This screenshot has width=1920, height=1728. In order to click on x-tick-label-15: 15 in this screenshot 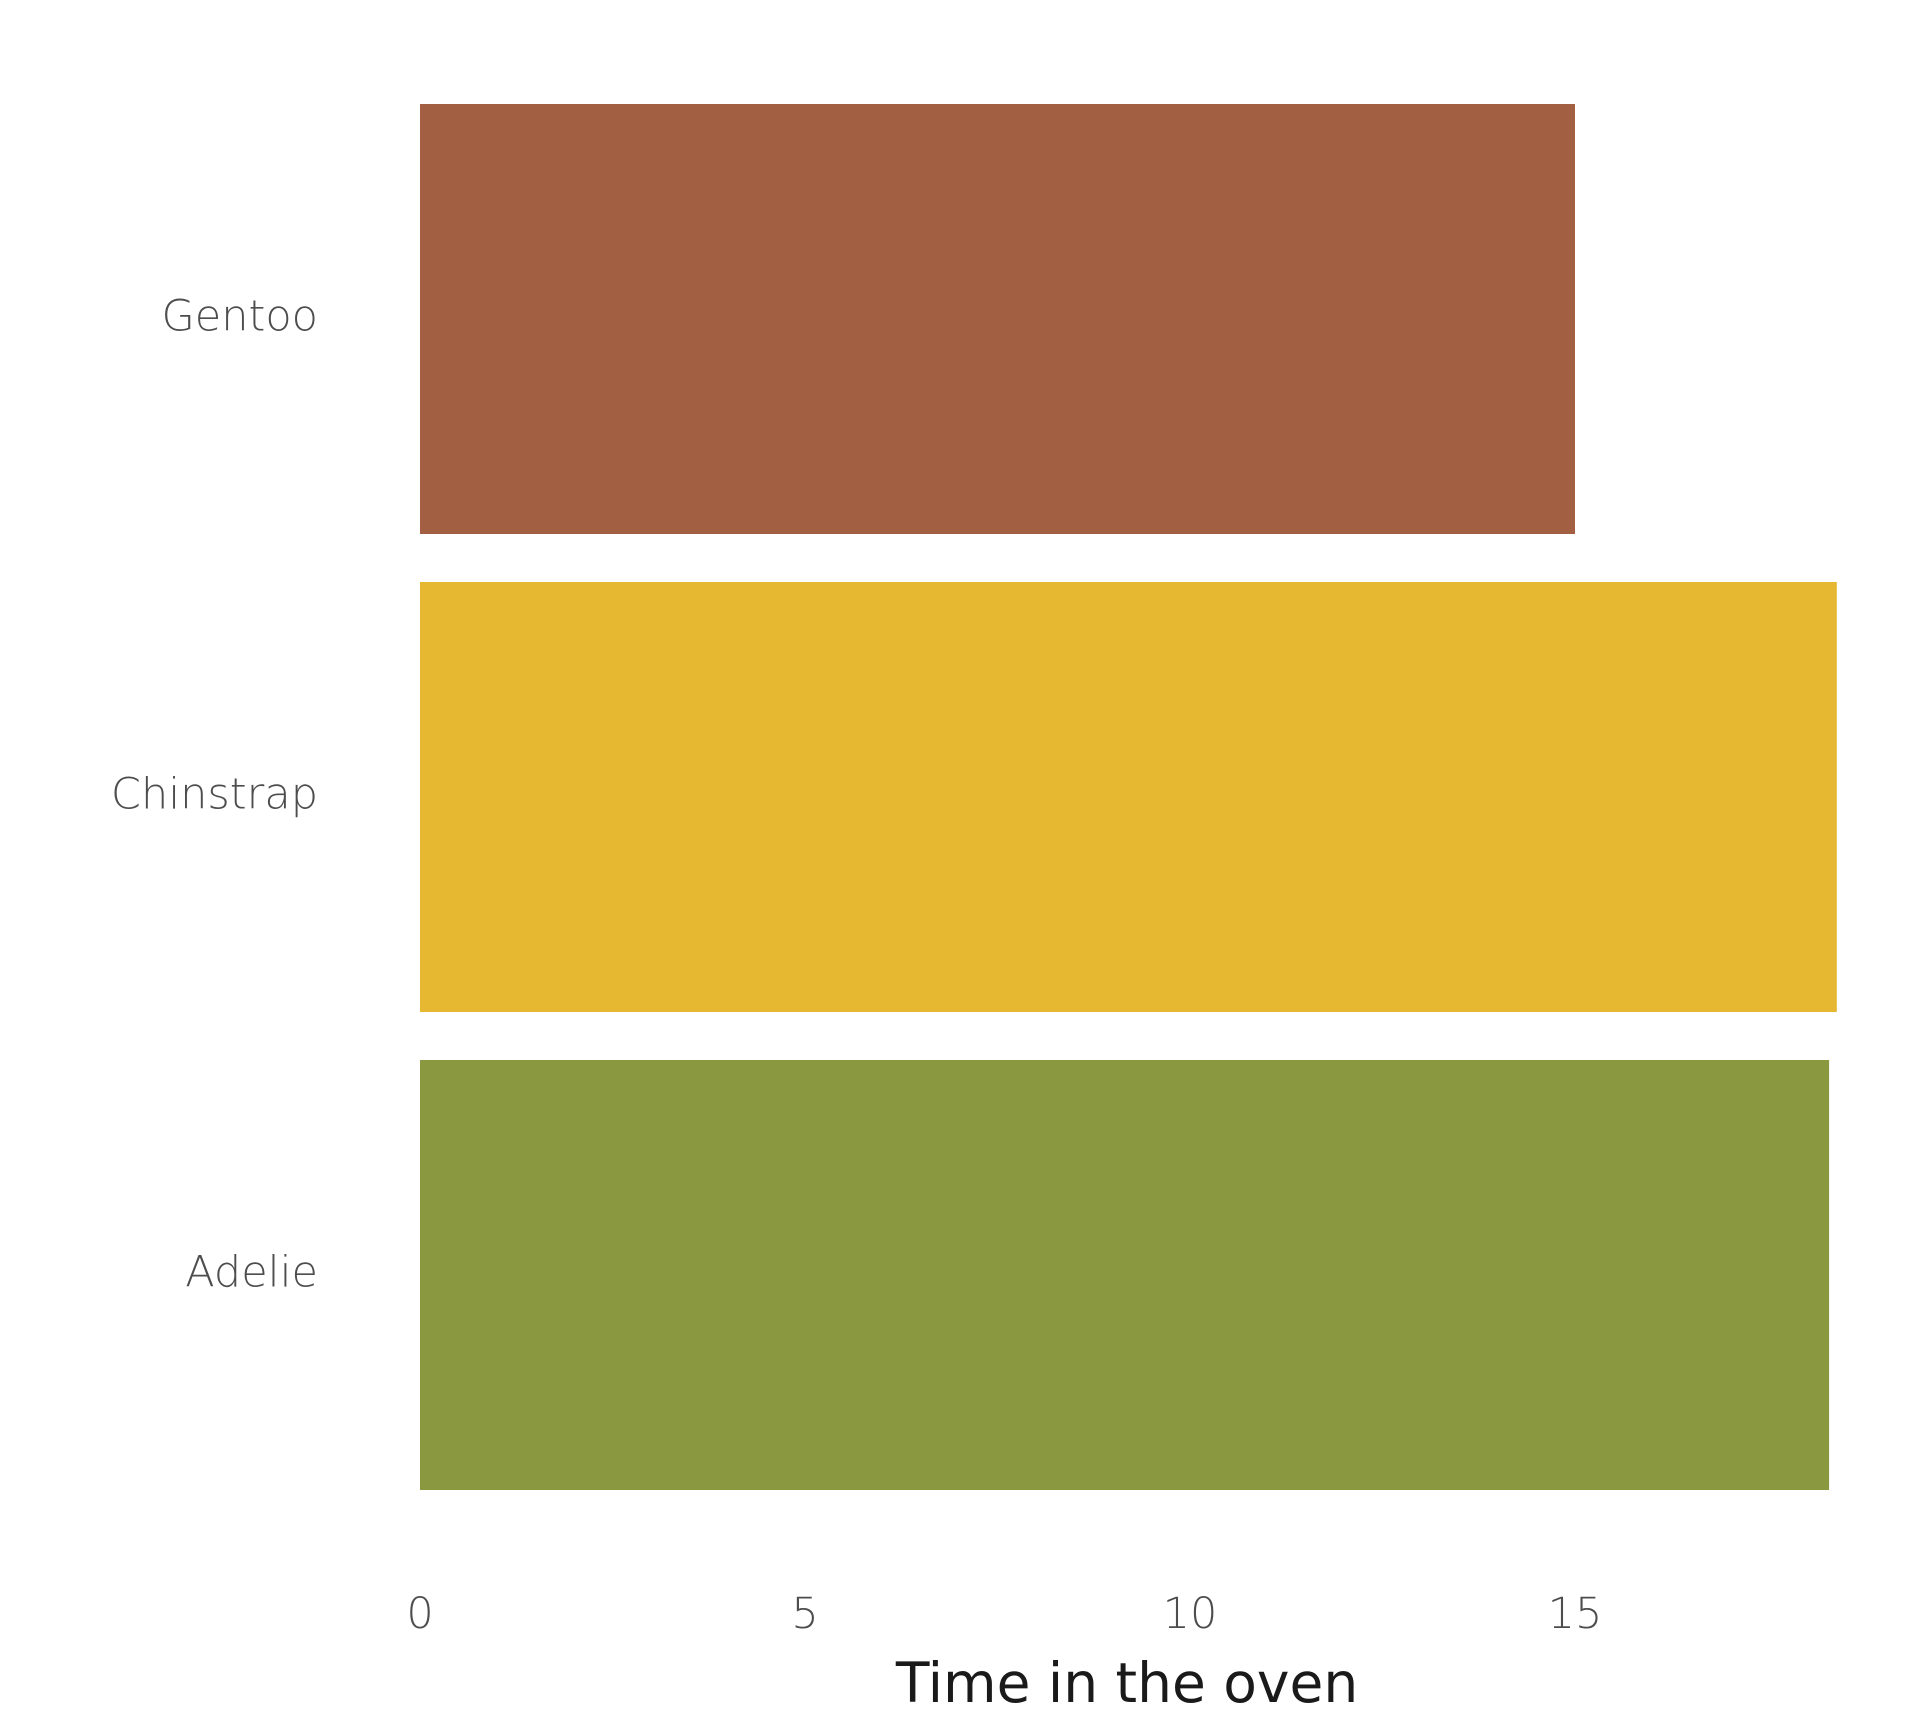, I will do `click(1575, 1614)`.